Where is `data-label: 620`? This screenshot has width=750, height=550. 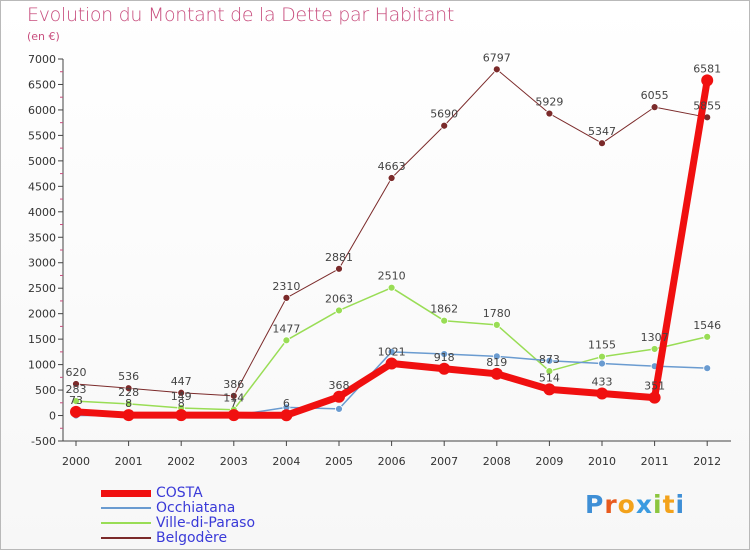 data-label: 620 is located at coordinates (76, 372).